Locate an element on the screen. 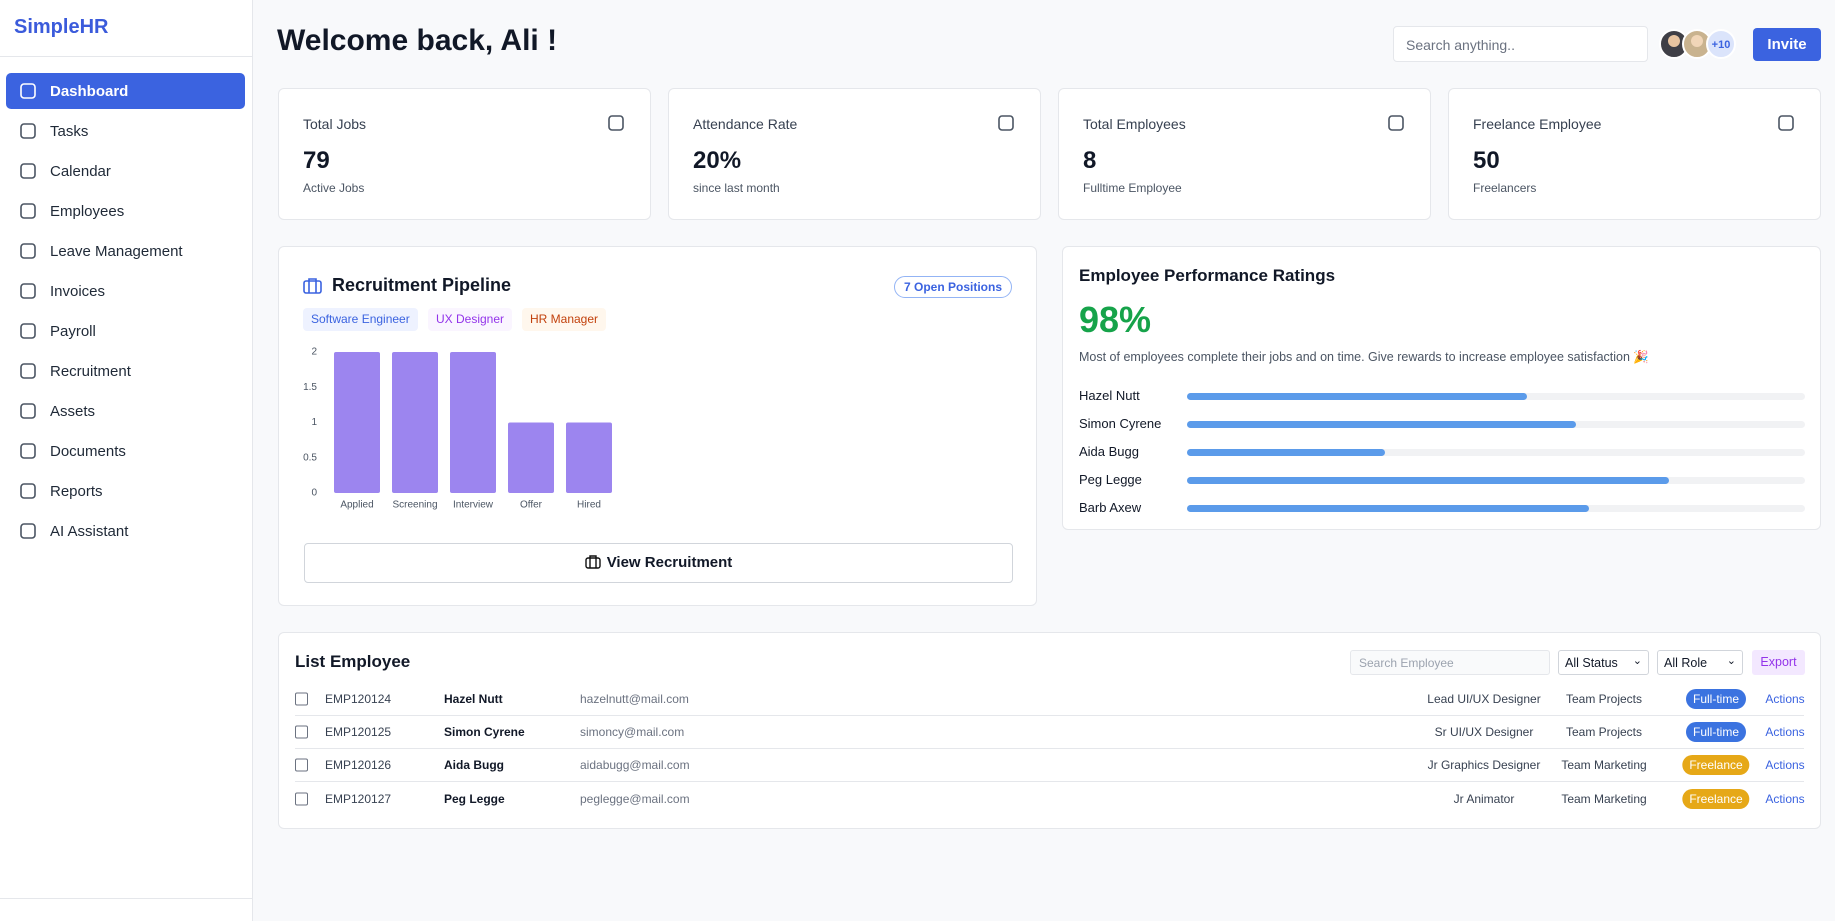  nav-item: Leave Management is located at coordinates (125, 251).